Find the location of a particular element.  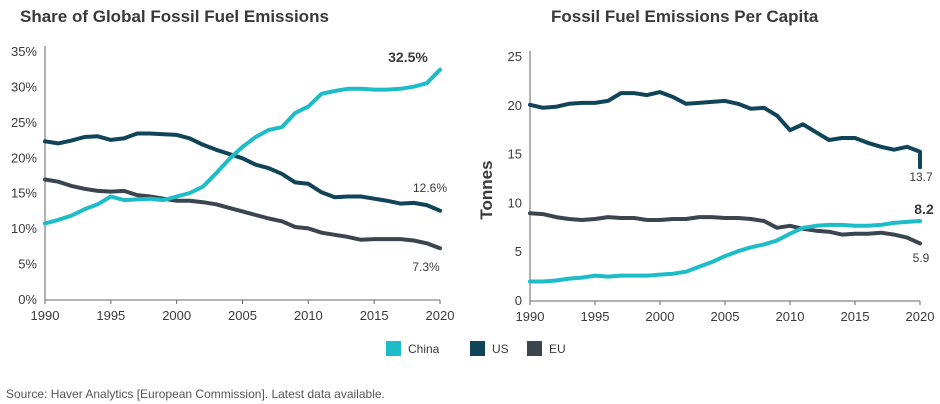

left-x-tick-label: 2005 is located at coordinates (242, 315).